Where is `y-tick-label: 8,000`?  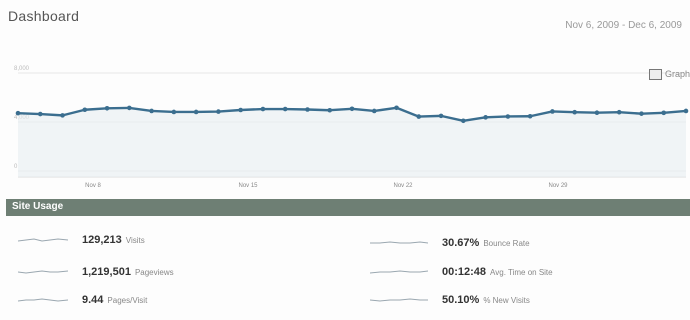
y-tick-label: 8,000 is located at coordinates (22, 69).